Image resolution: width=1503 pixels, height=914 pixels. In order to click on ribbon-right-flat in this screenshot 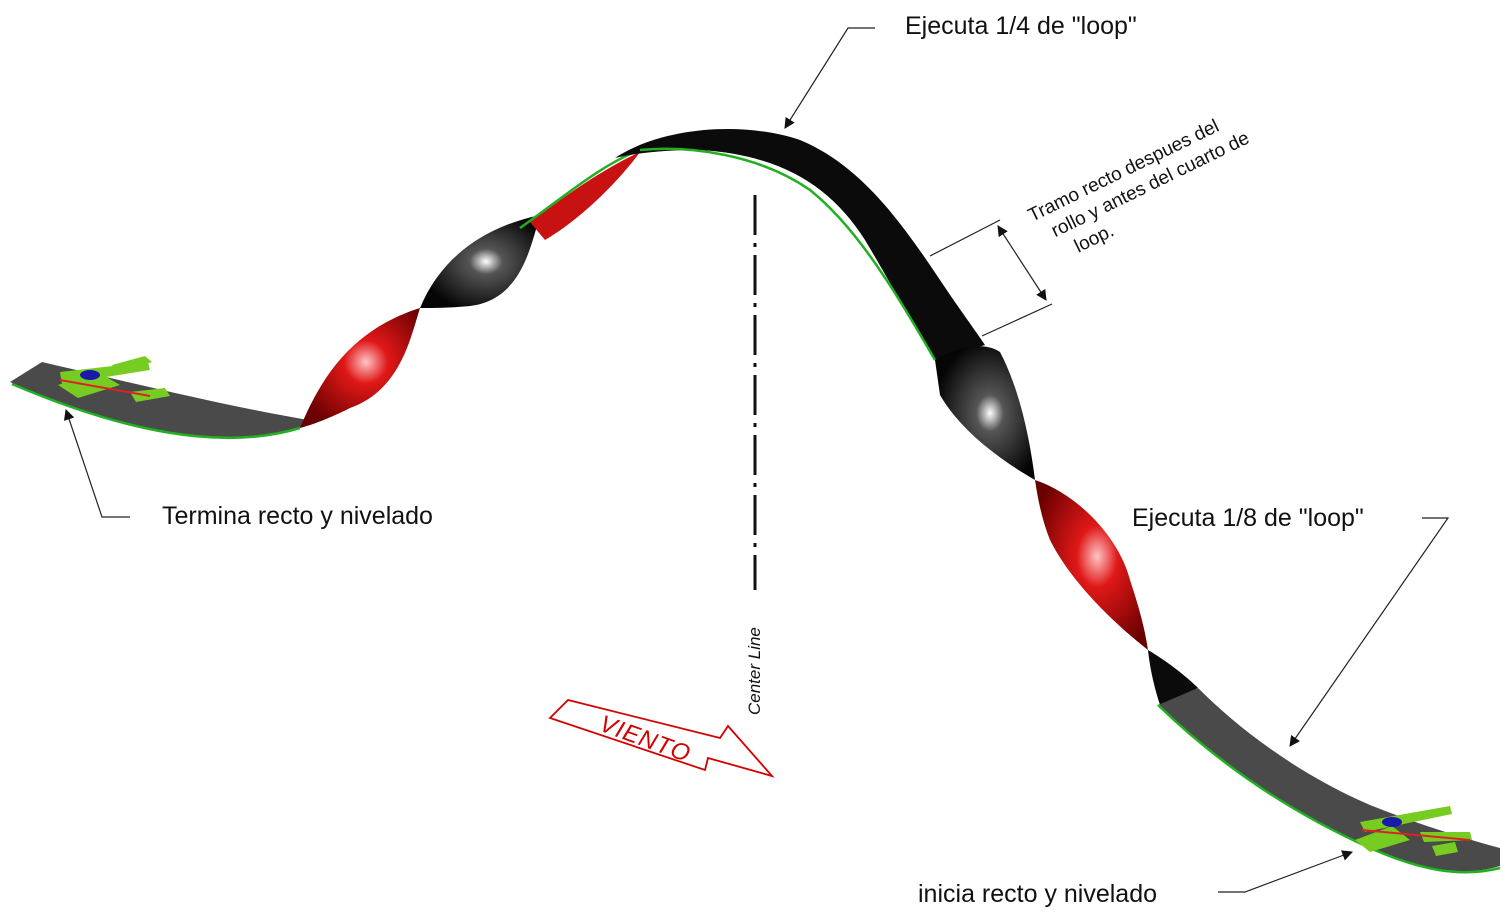, I will do `click(1329, 780)`.